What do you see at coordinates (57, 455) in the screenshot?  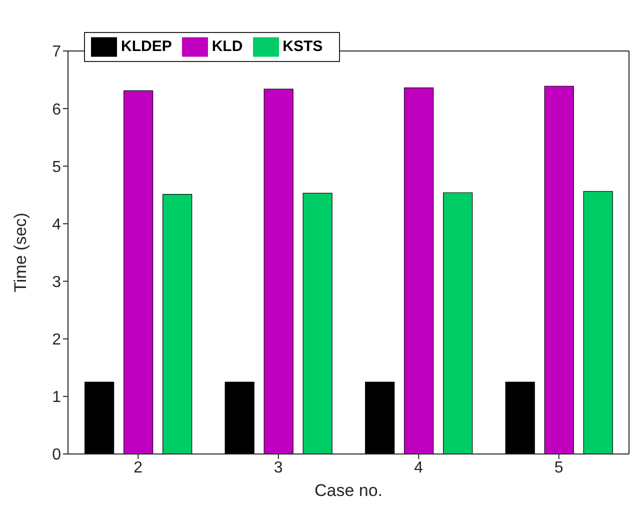 I see `y-tick-label: 0` at bounding box center [57, 455].